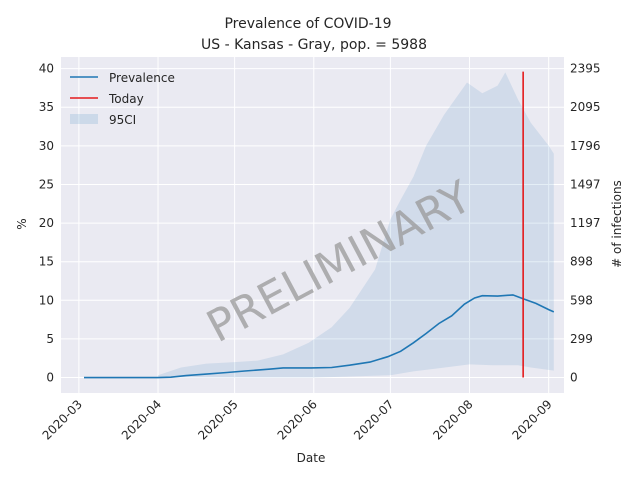 This screenshot has width=640, height=480. I want to click on x-tick-label: 2020-03, so click(62, 419).